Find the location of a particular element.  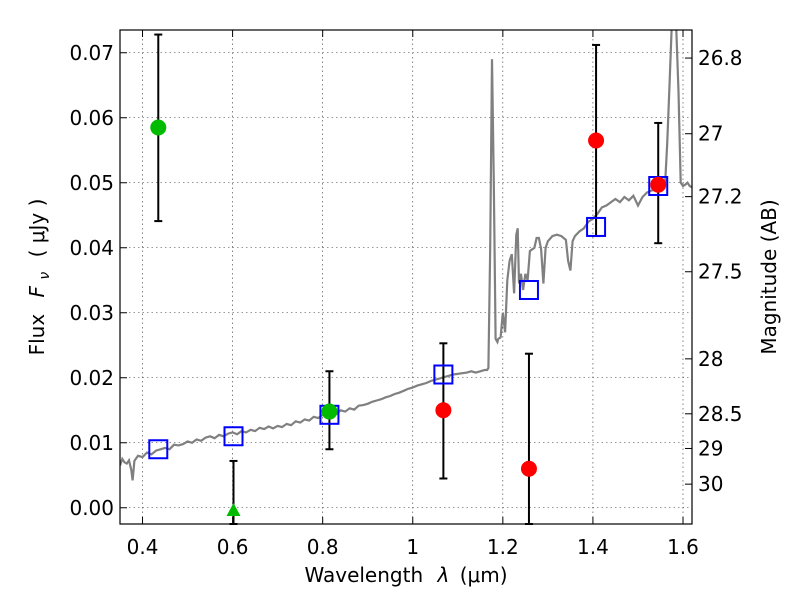

x-axis-label-prefix: Wavelength is located at coordinates (363, 575).